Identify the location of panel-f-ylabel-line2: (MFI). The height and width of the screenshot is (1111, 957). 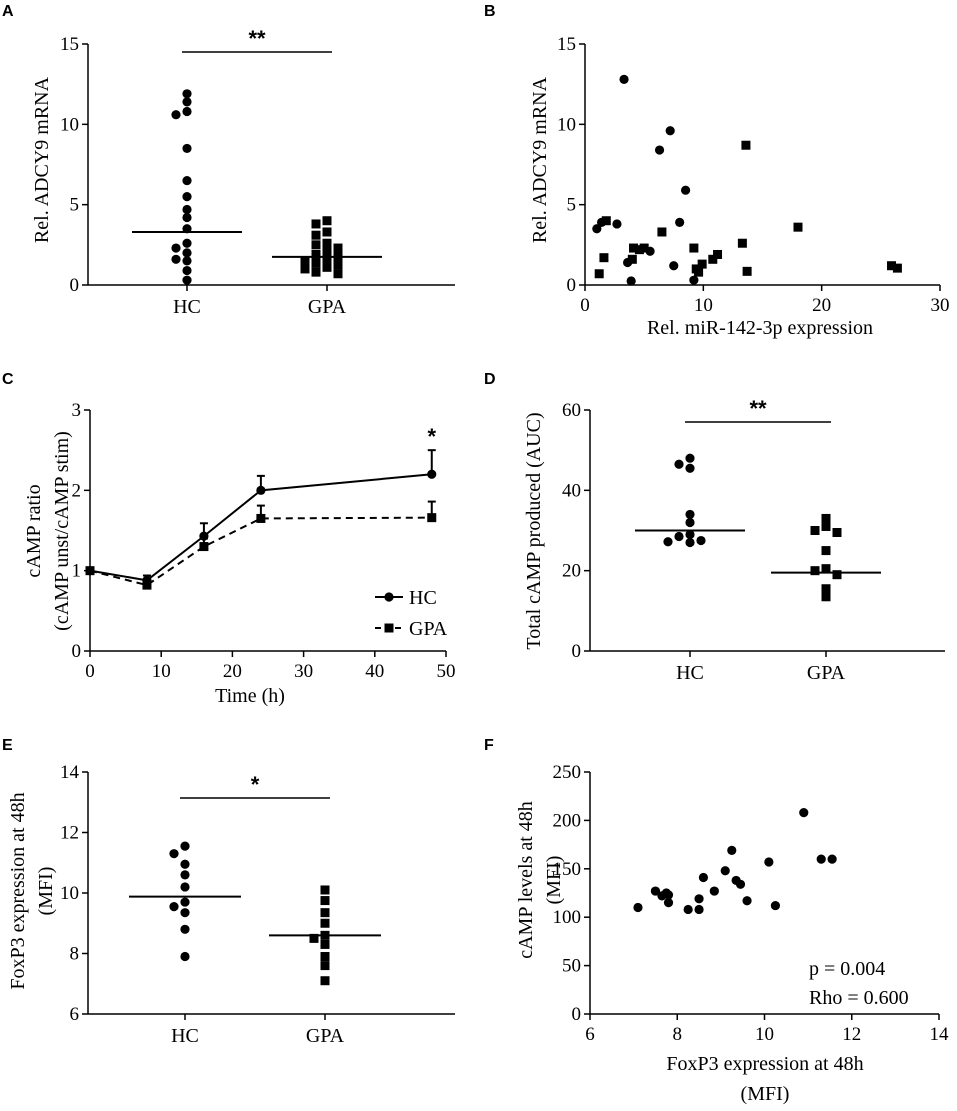
(554, 880).